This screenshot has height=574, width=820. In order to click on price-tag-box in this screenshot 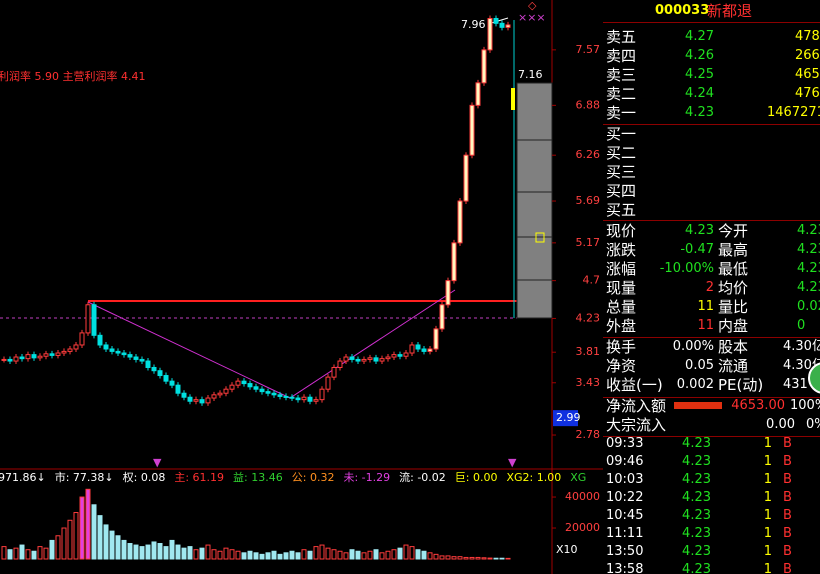, I will do `click(565, 418)`.